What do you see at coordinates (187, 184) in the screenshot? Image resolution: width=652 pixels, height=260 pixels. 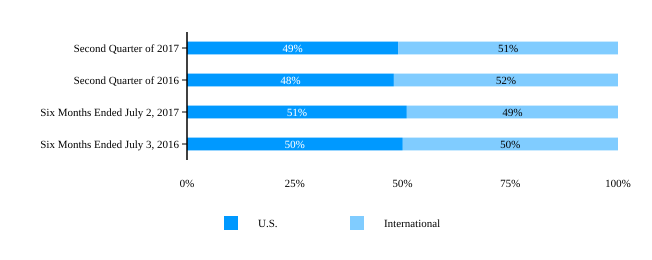 I see `x-tick-label: 0%` at bounding box center [187, 184].